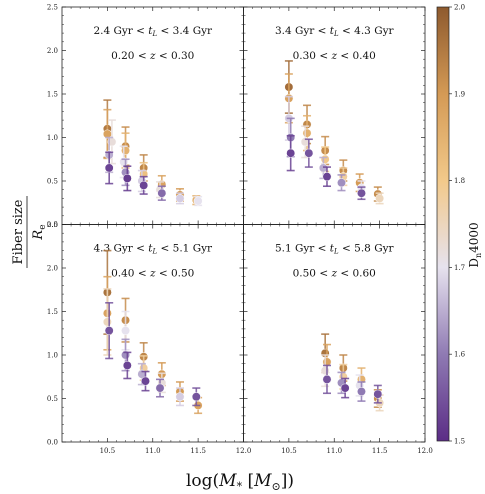 Image resolution: width=485 pixels, height=494 pixels. Describe the element at coordinates (460, 355) in the screenshot. I see `colorbar-tick-label: 1.6` at that location.